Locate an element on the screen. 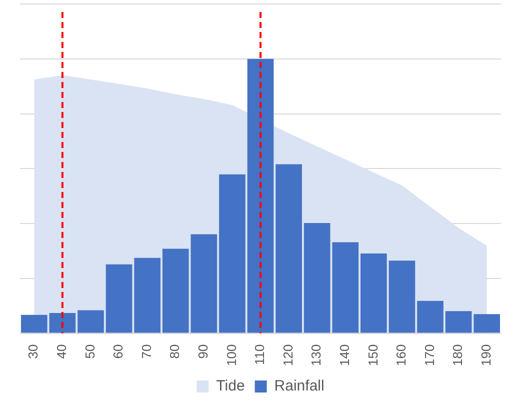 The height and width of the screenshot is (408, 513). x-tick-label: 40 is located at coordinates (62, 351).